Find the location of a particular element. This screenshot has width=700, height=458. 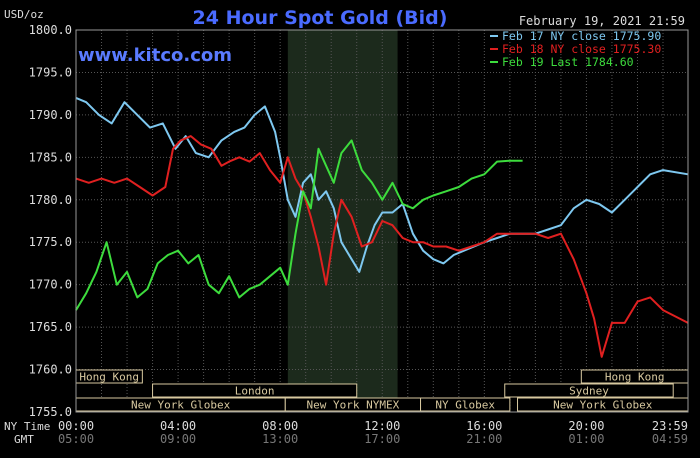

x-tick-label-ny: 12:00 is located at coordinates (382, 426).